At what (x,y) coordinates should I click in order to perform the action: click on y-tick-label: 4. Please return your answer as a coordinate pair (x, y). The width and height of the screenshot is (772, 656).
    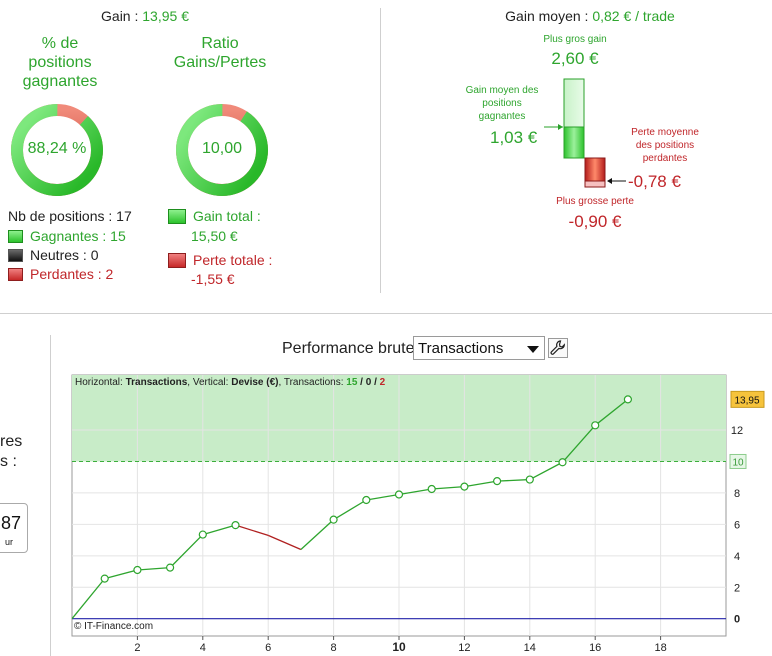
    Looking at the image, I should click on (737, 557).